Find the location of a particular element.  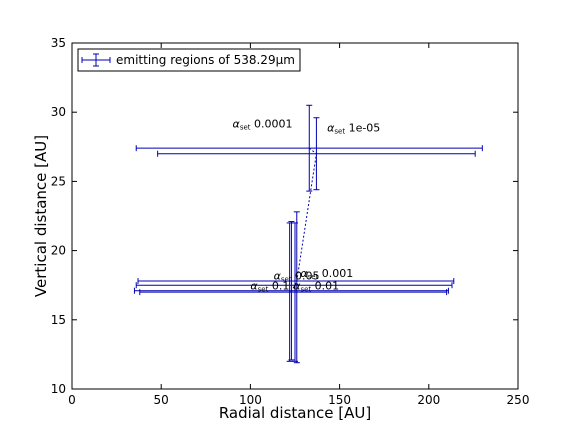

annotation-label: αset 0.05 is located at coordinates (297, 277).